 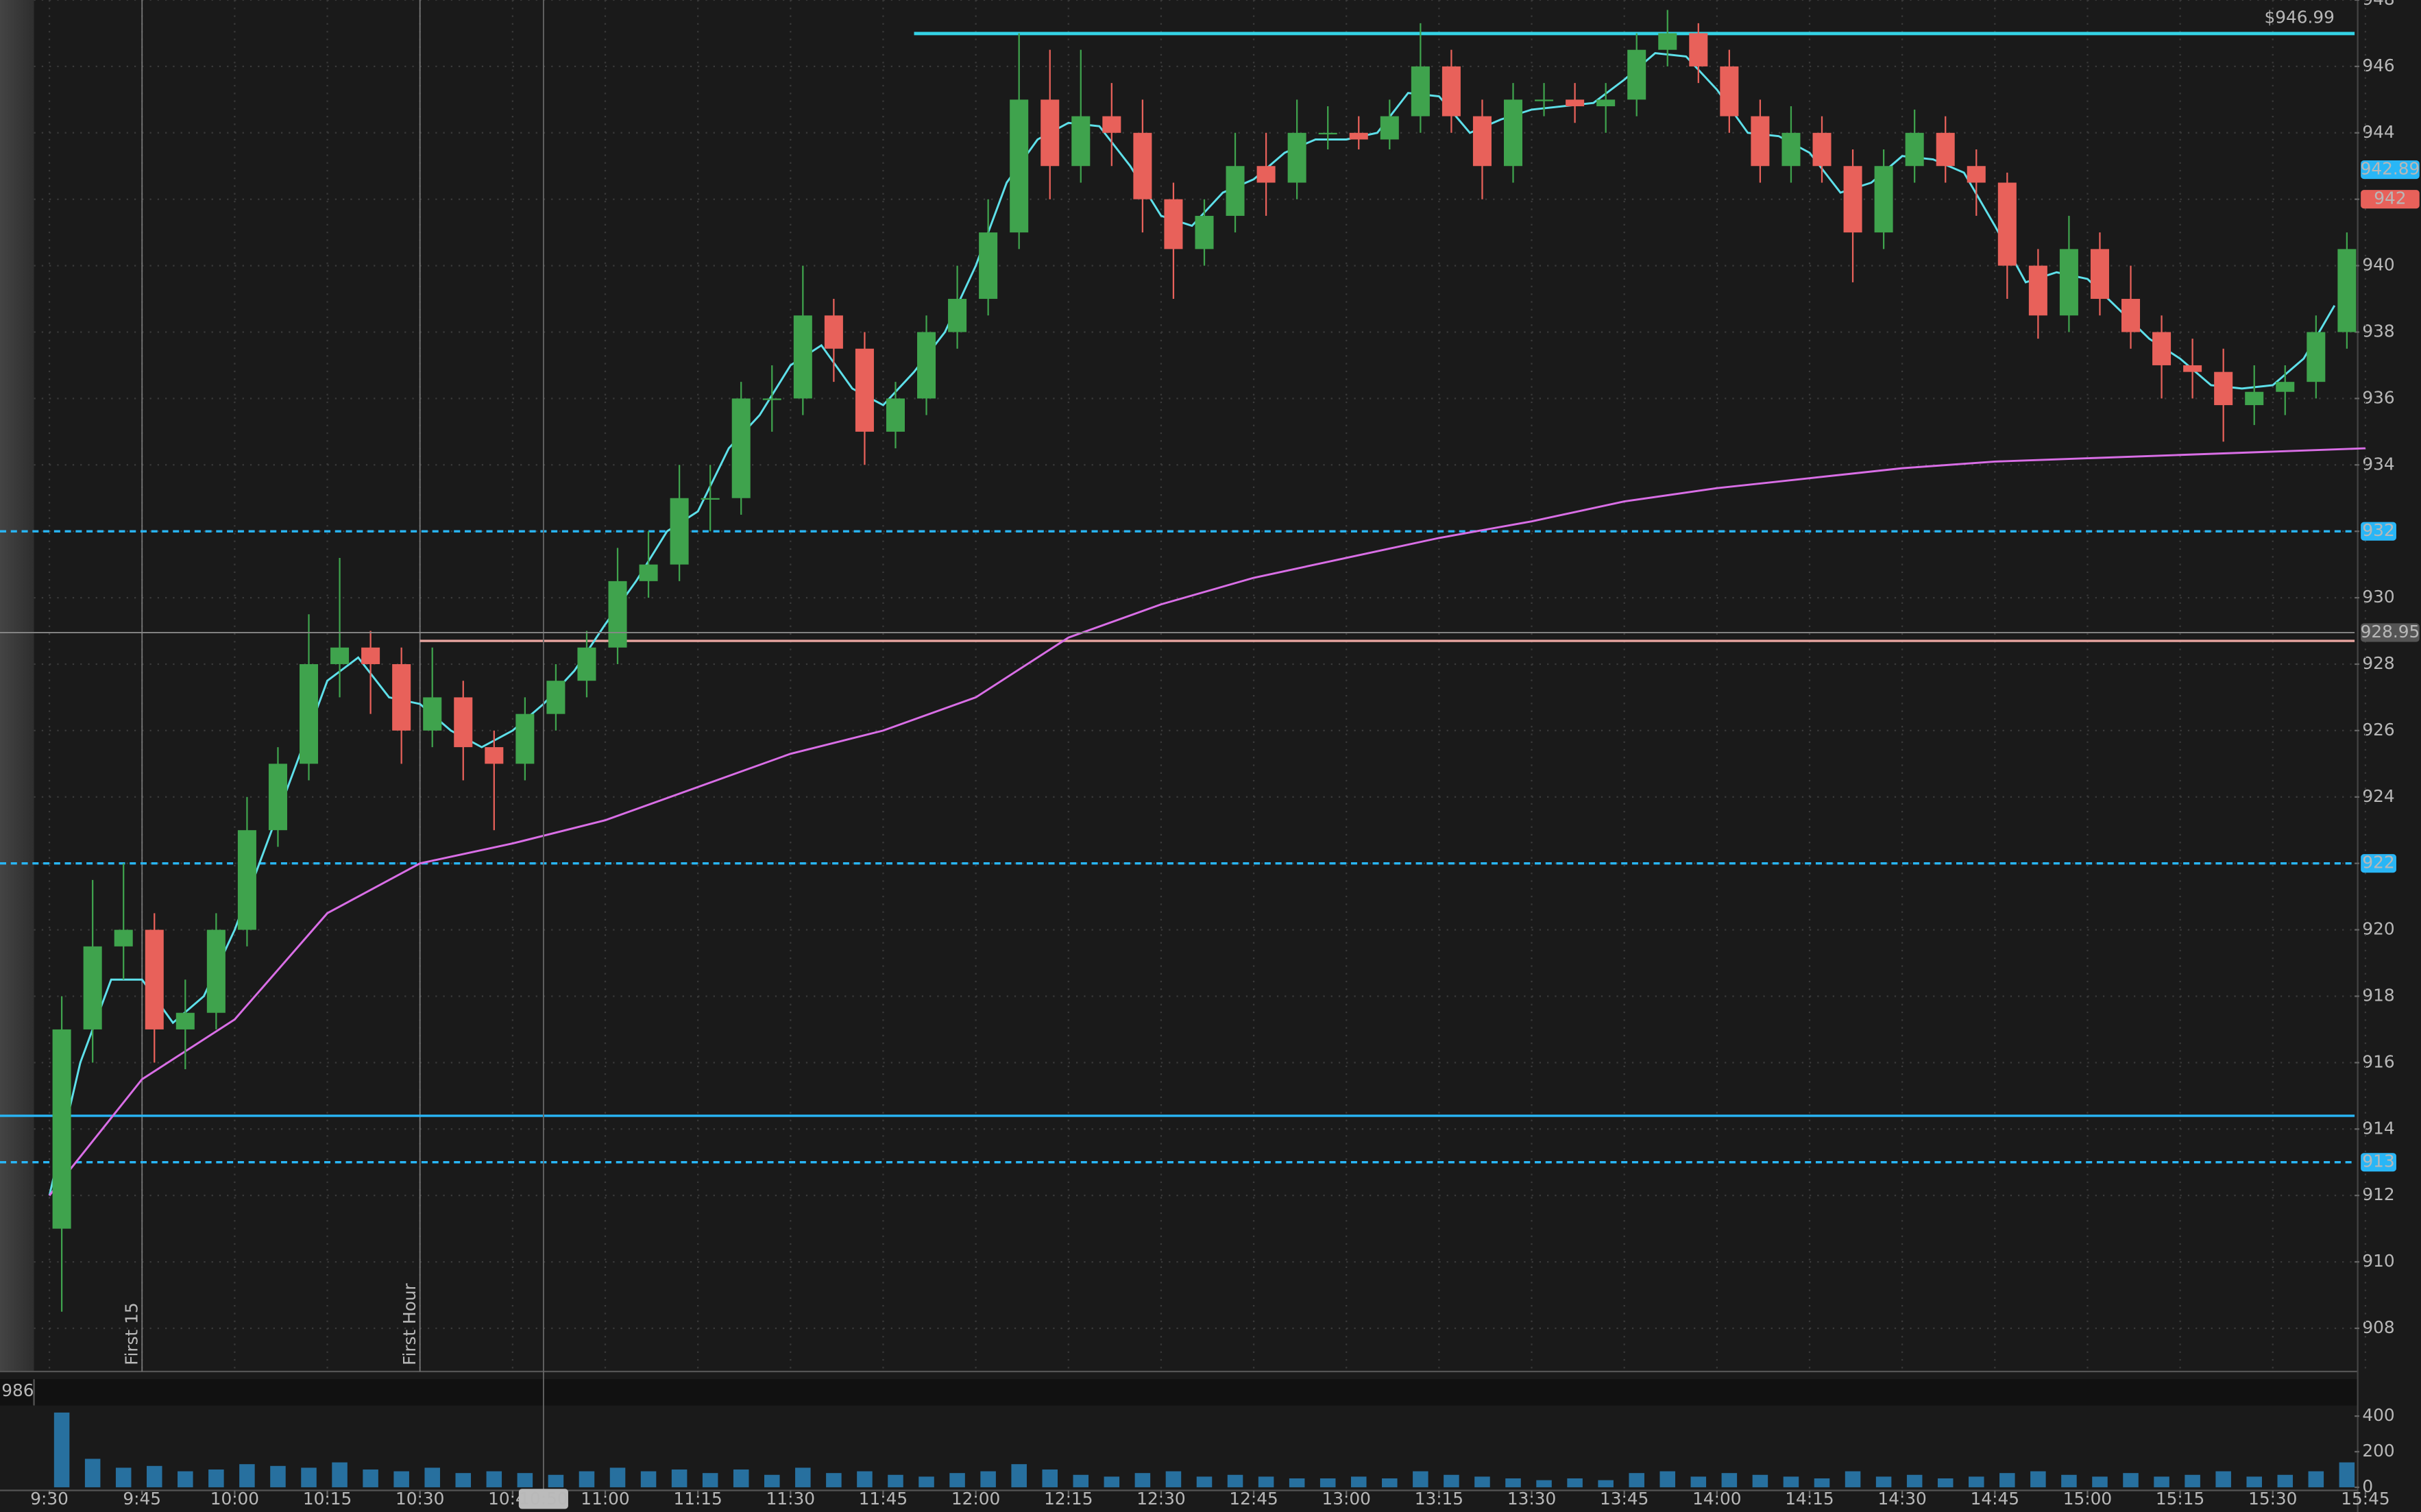 What do you see at coordinates (2378, 4) in the screenshot?
I see `y-tick-label: 948` at bounding box center [2378, 4].